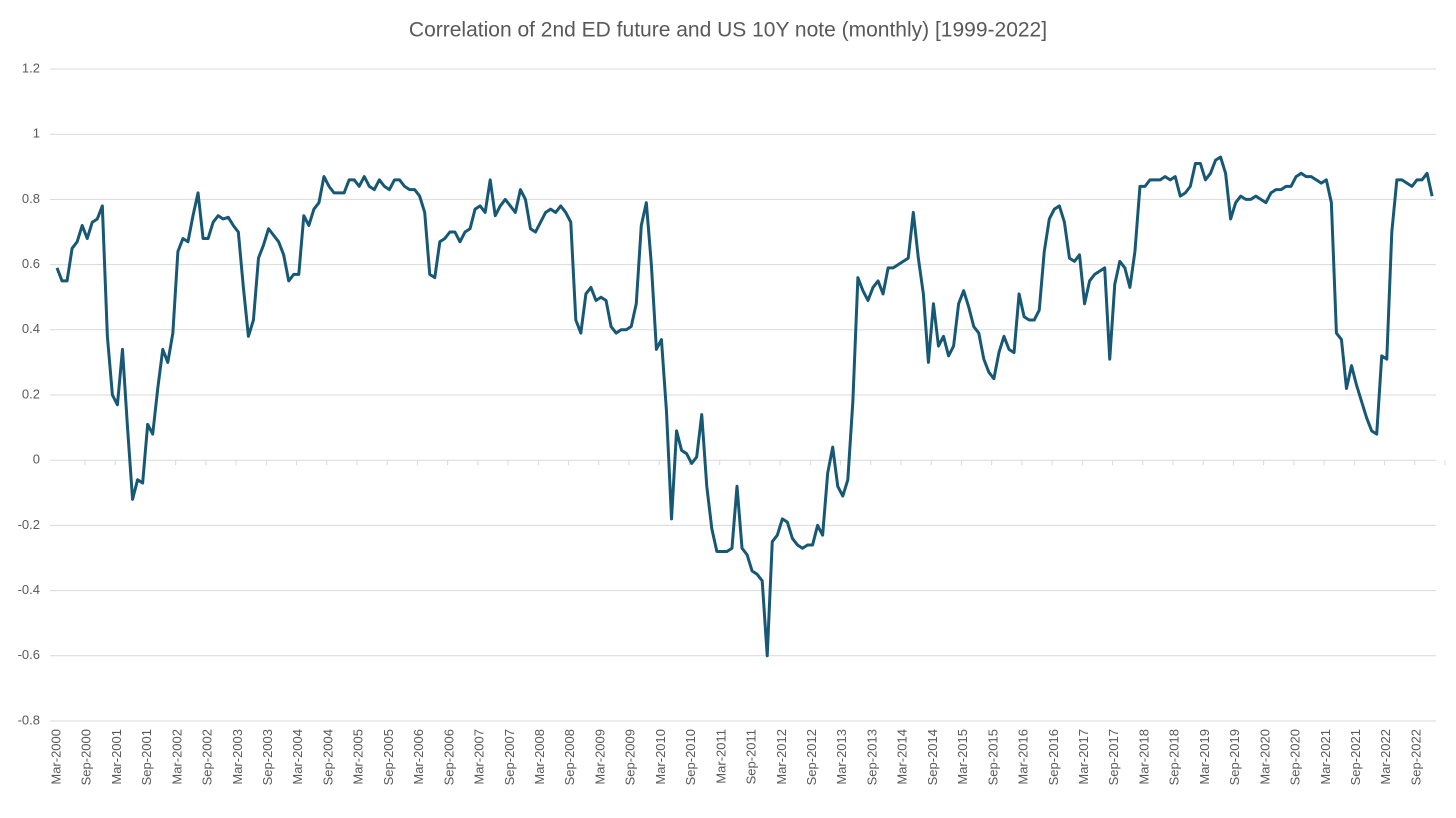 This screenshot has width=1456, height=818. Describe the element at coordinates (418, 757) in the screenshot. I see `x-tick-label: Mar-2006` at that location.